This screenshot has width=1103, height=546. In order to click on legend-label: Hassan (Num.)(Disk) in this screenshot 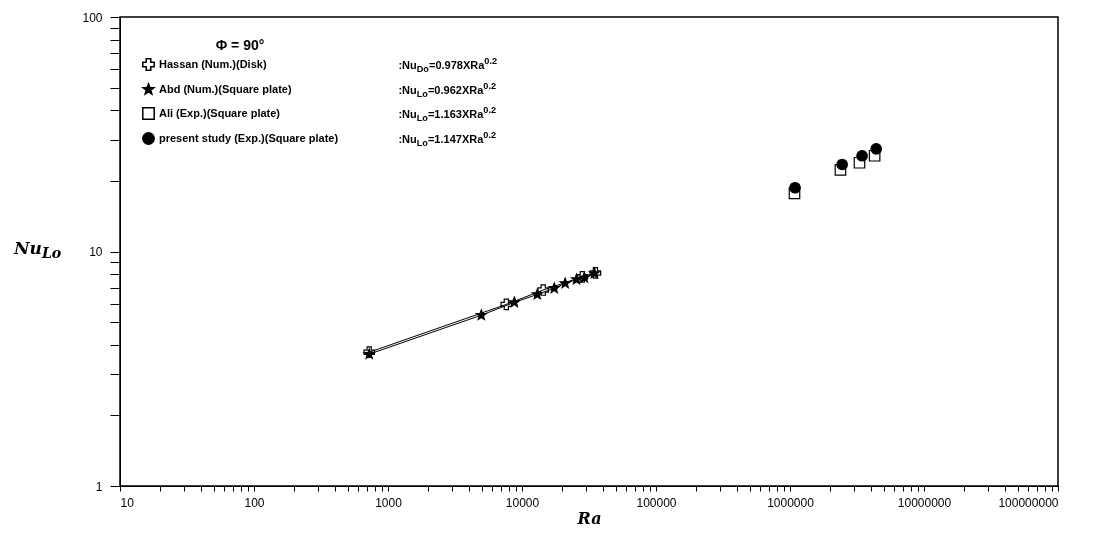, I will do `click(213, 63)`.